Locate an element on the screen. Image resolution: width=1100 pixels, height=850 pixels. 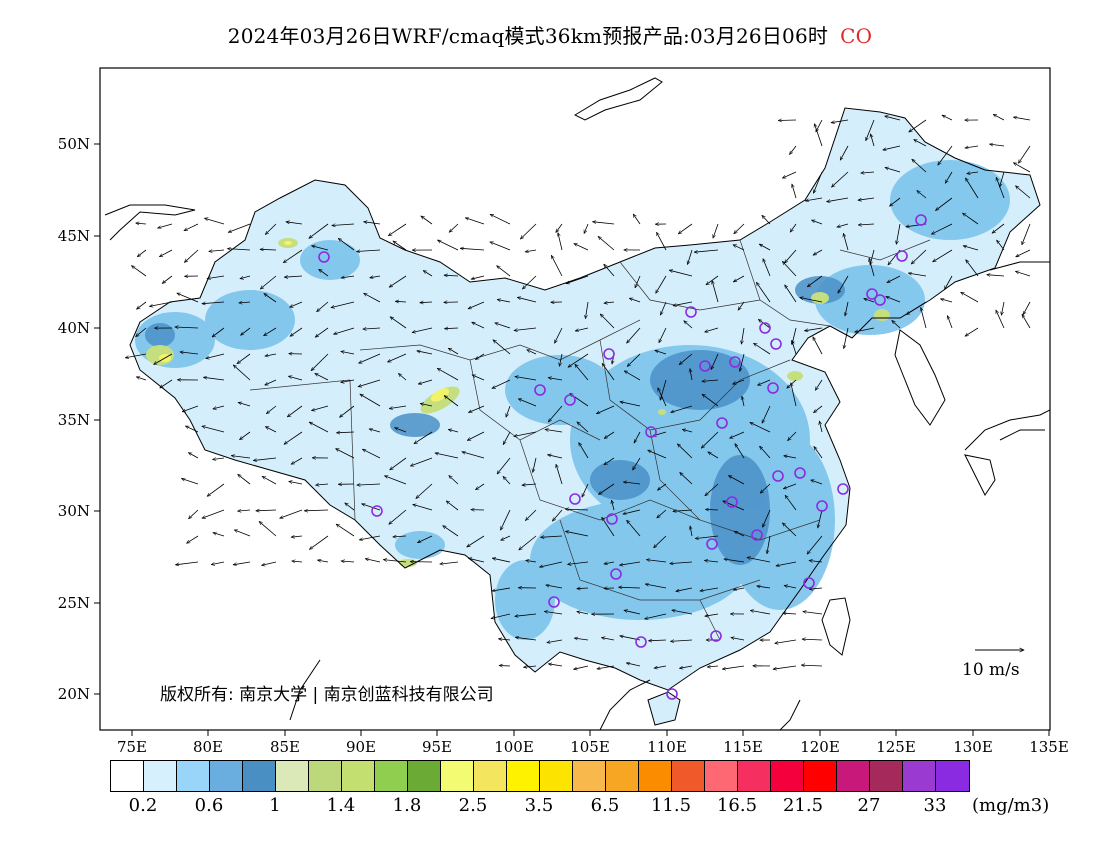
hainan-outline is located at coordinates (664, 708).